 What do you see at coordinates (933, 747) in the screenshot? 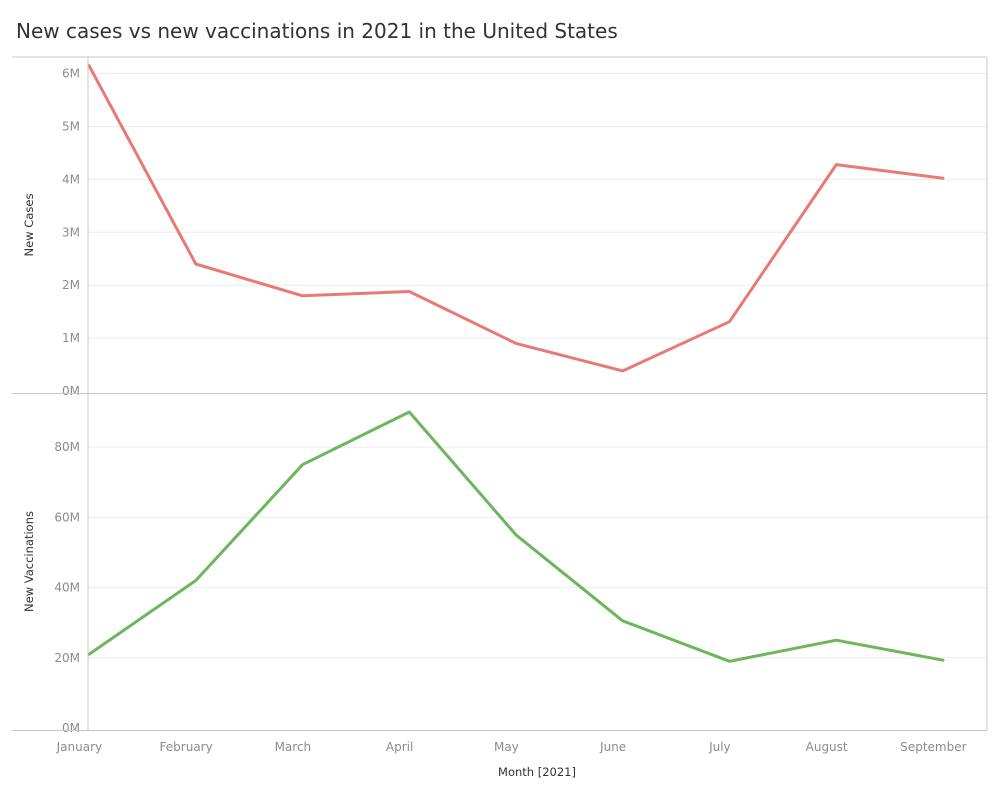
I see `x-tick-label: September` at bounding box center [933, 747].